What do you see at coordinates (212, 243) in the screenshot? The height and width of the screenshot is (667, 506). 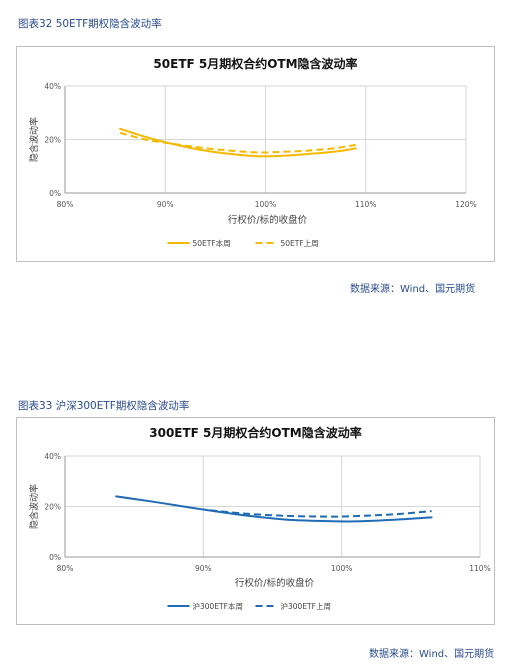 I see `legend-label: 50ETF本周` at bounding box center [212, 243].